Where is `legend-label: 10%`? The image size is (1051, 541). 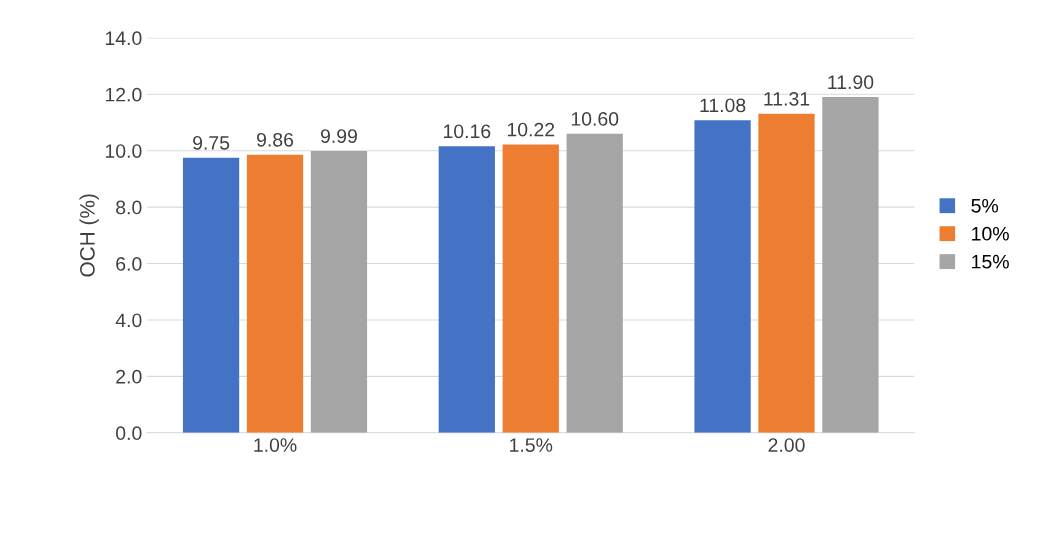 legend-label: 10% is located at coordinates (990, 233).